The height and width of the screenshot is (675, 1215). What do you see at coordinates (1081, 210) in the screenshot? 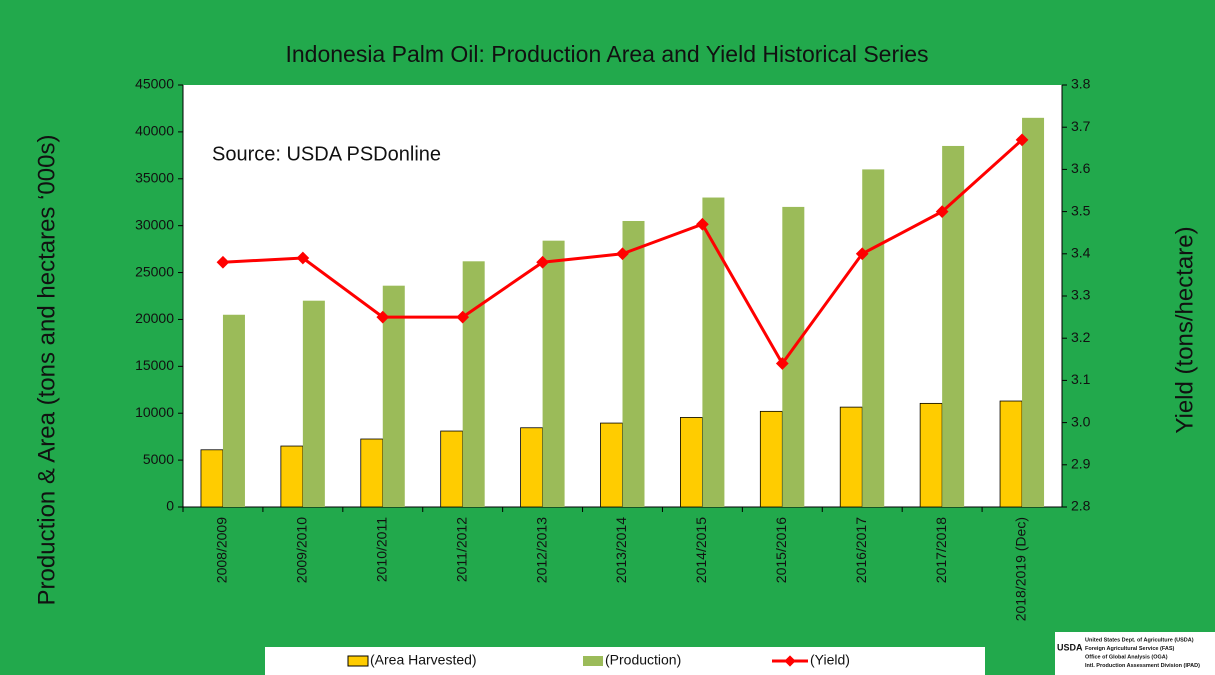
I see `y2-tick-label: 3.5` at bounding box center [1081, 210].